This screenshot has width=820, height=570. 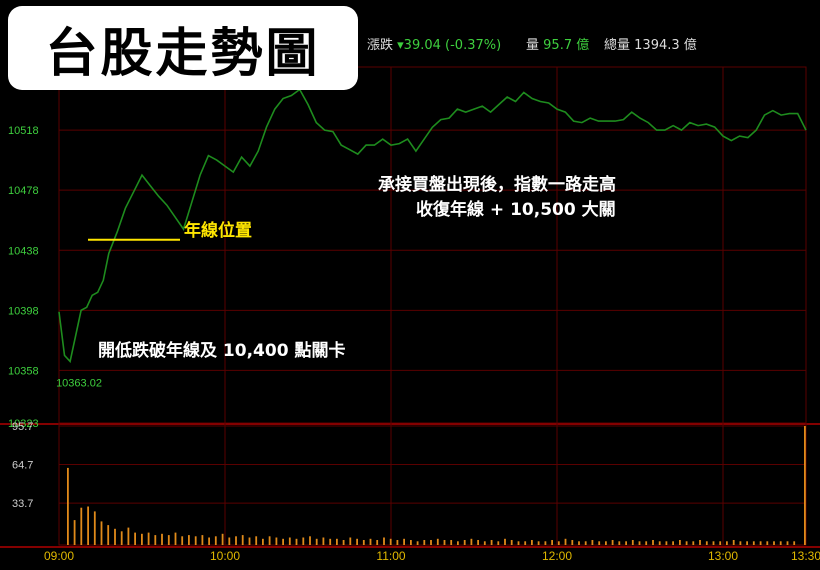 I want to click on price-tick-label: 10438, so click(x=23, y=251).